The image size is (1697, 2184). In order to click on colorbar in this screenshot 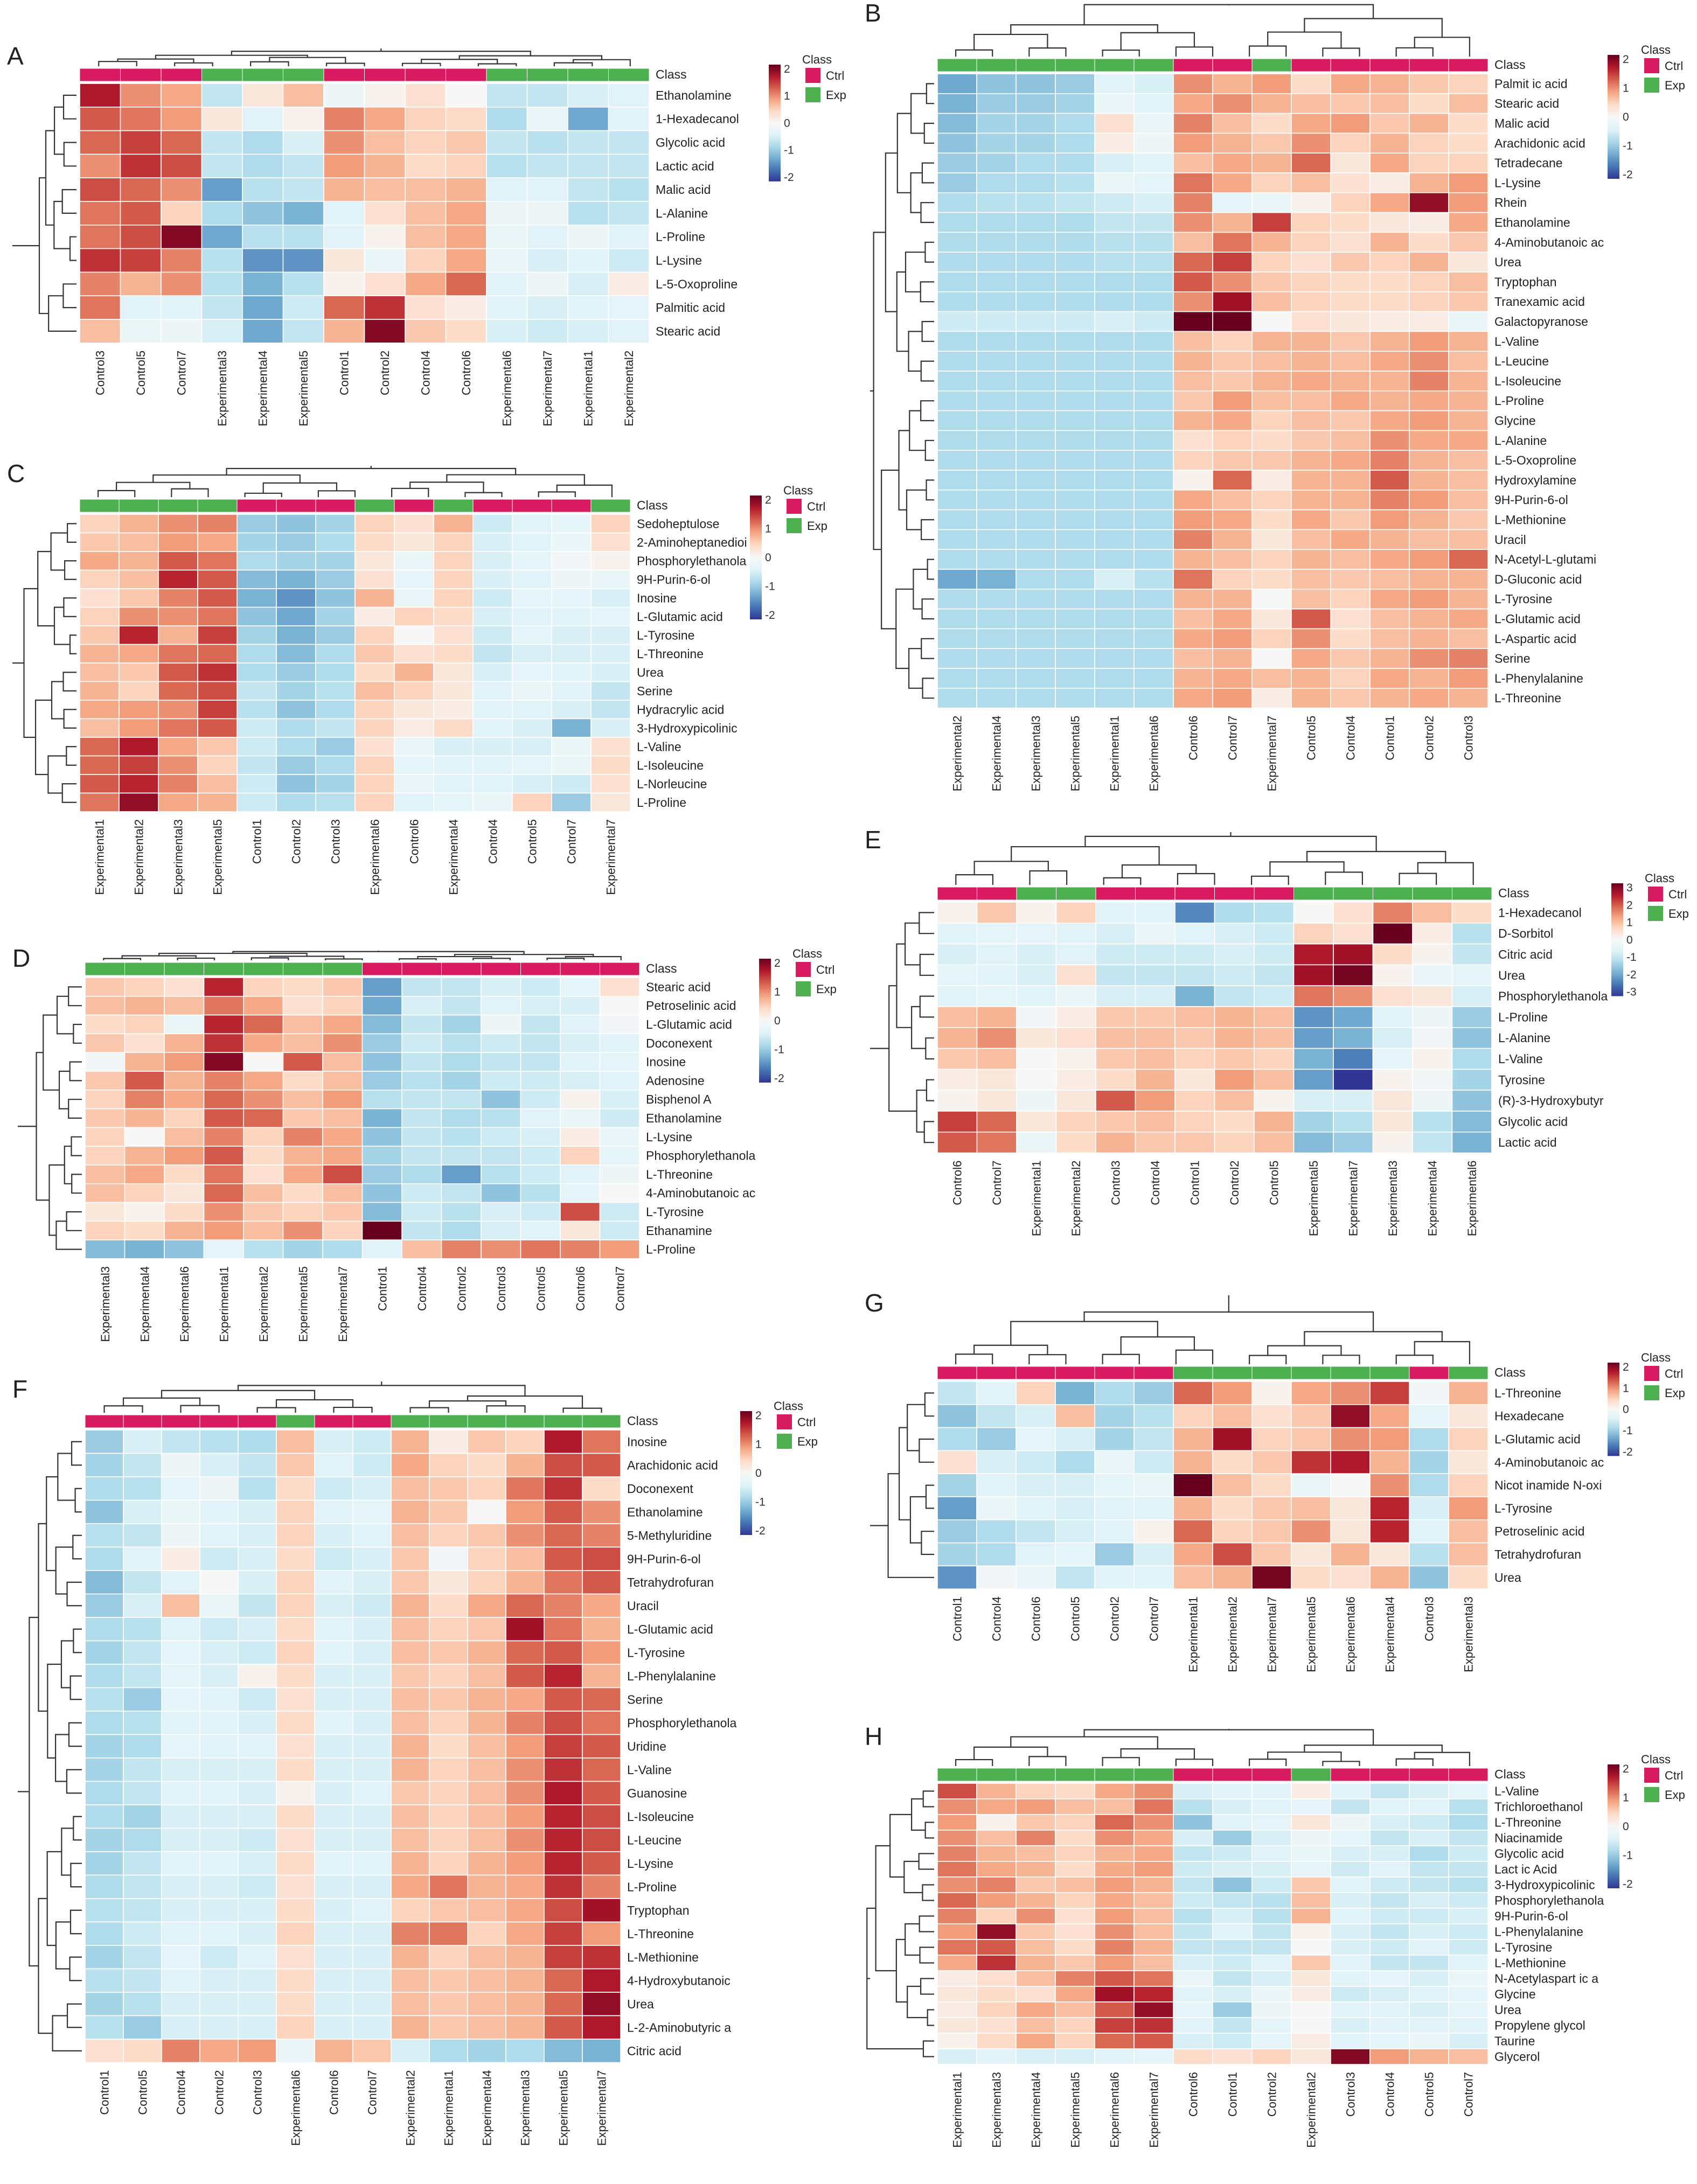, I will do `click(746, 1473)`.